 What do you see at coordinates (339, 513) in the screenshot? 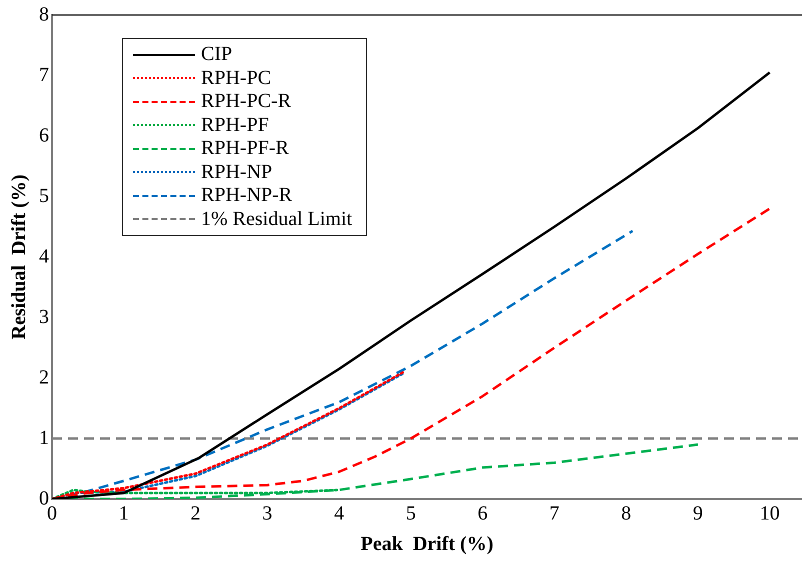
I see `x-tick-label: 4` at bounding box center [339, 513].